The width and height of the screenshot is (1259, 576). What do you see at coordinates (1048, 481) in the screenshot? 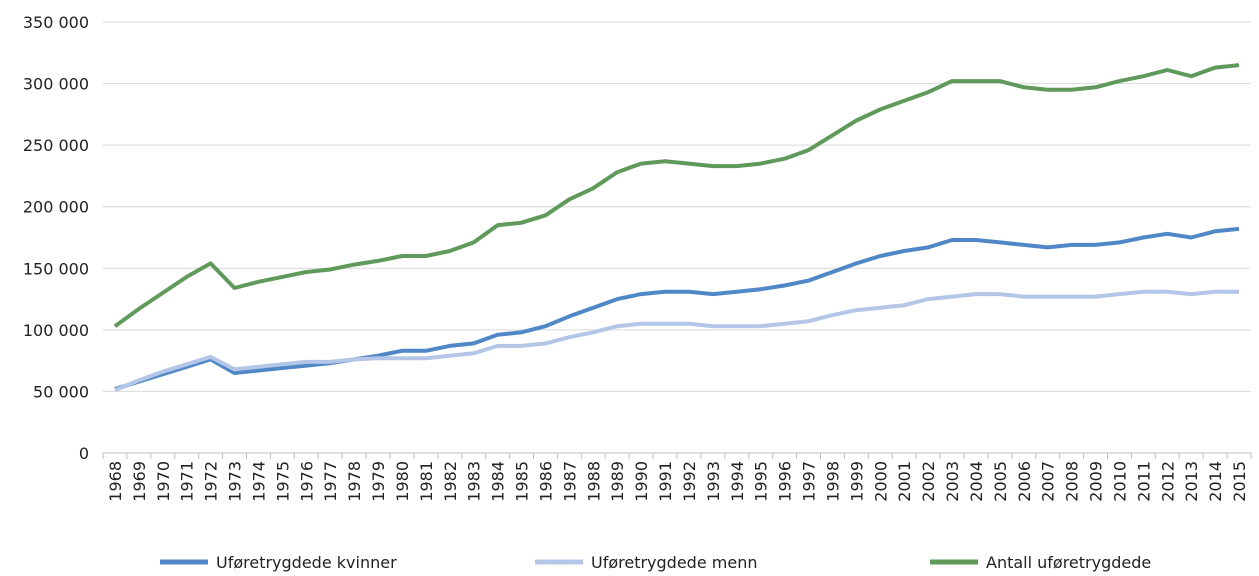
I see `x-tick-label: 2007` at bounding box center [1048, 481].